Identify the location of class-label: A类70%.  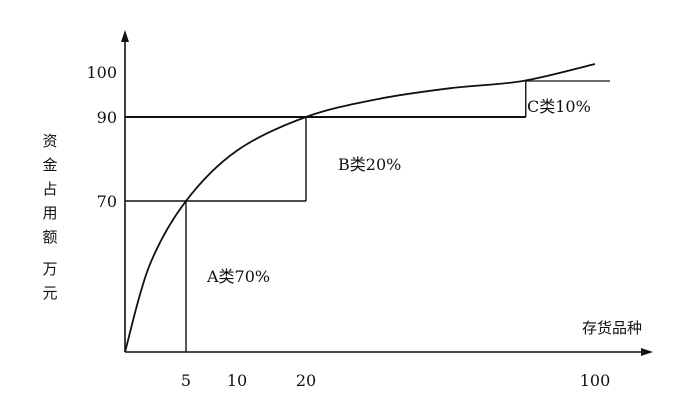
(238, 276).